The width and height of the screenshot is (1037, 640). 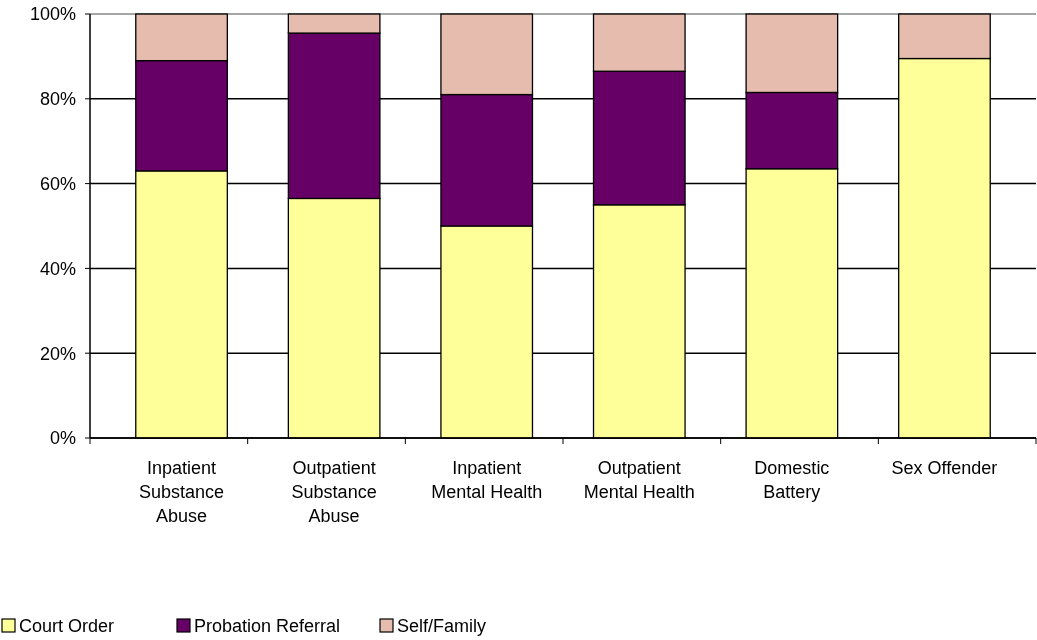 I want to click on legend-label: Self/Family, so click(x=442, y=626).